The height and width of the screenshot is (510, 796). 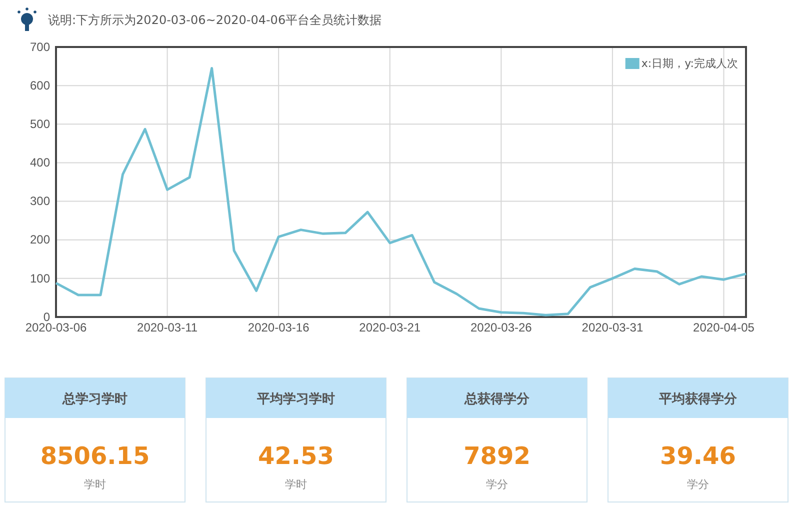 What do you see at coordinates (296, 456) in the screenshot?
I see `data-label: 42.53` at bounding box center [296, 456].